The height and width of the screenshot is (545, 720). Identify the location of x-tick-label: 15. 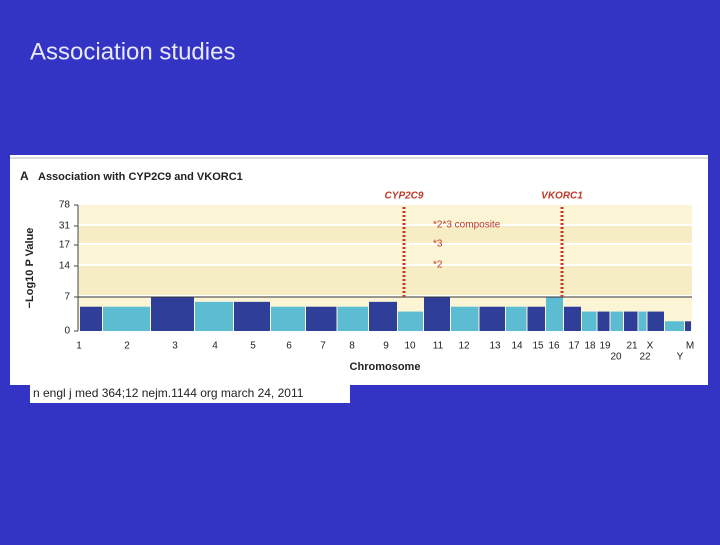
(538, 346).